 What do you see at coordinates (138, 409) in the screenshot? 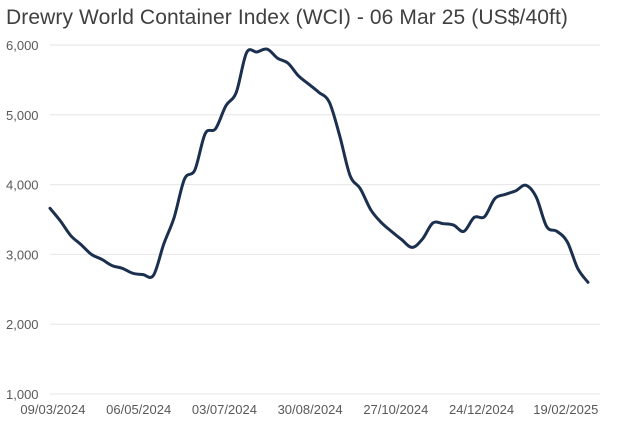
I see `x-tick-label: 06/05/2024` at bounding box center [138, 409].